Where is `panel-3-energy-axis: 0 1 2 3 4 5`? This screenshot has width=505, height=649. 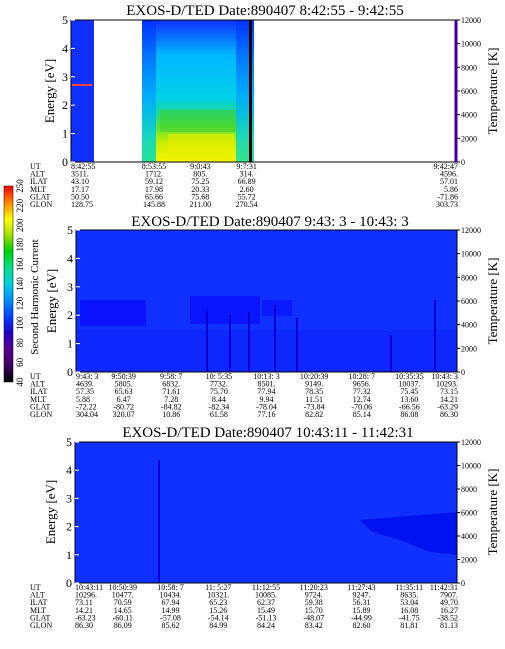 panel-3-energy-axis: 0 1 2 3 4 5 is located at coordinates (72, 512).